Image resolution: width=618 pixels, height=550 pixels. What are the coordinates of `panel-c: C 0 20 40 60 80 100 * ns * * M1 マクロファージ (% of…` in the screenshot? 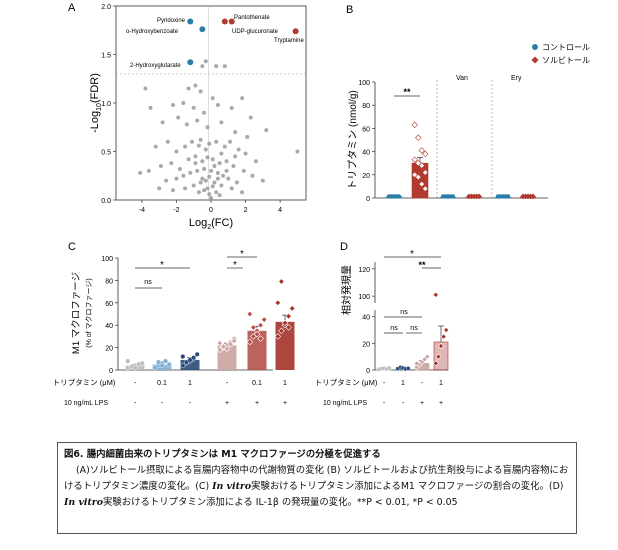 It's located at (174, 324).